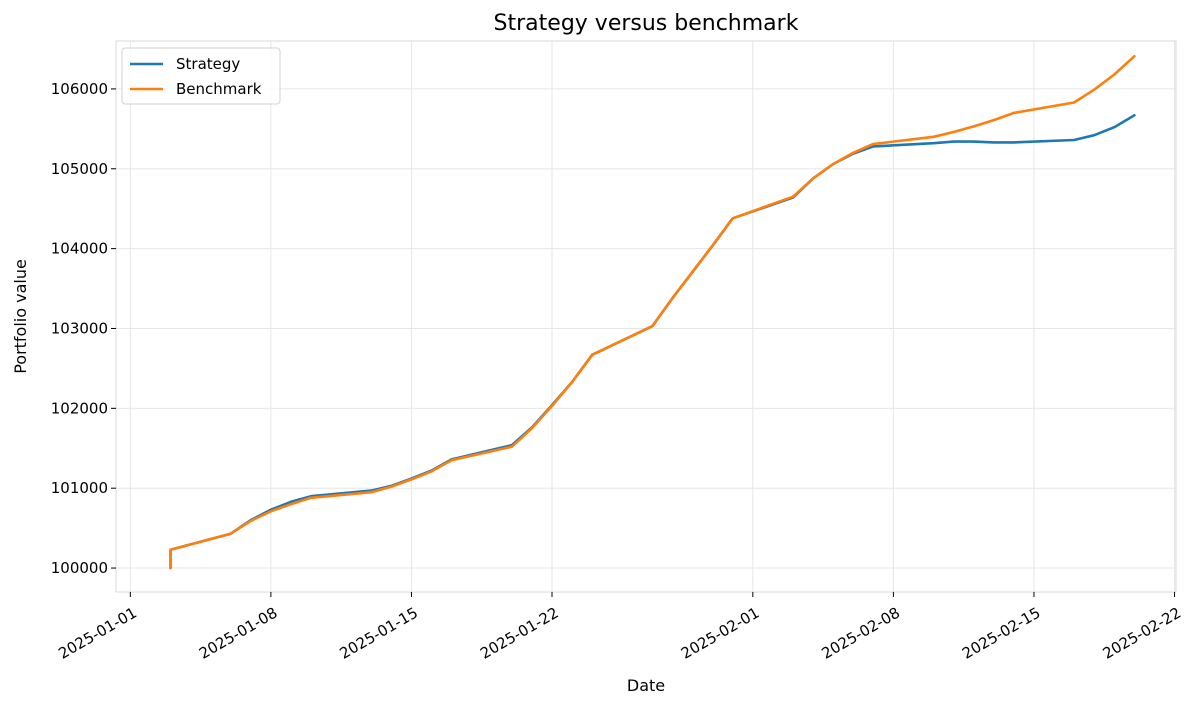 The image size is (1188, 708). What do you see at coordinates (238, 633) in the screenshot?
I see `x-tick-label: 2025-01-08` at bounding box center [238, 633].